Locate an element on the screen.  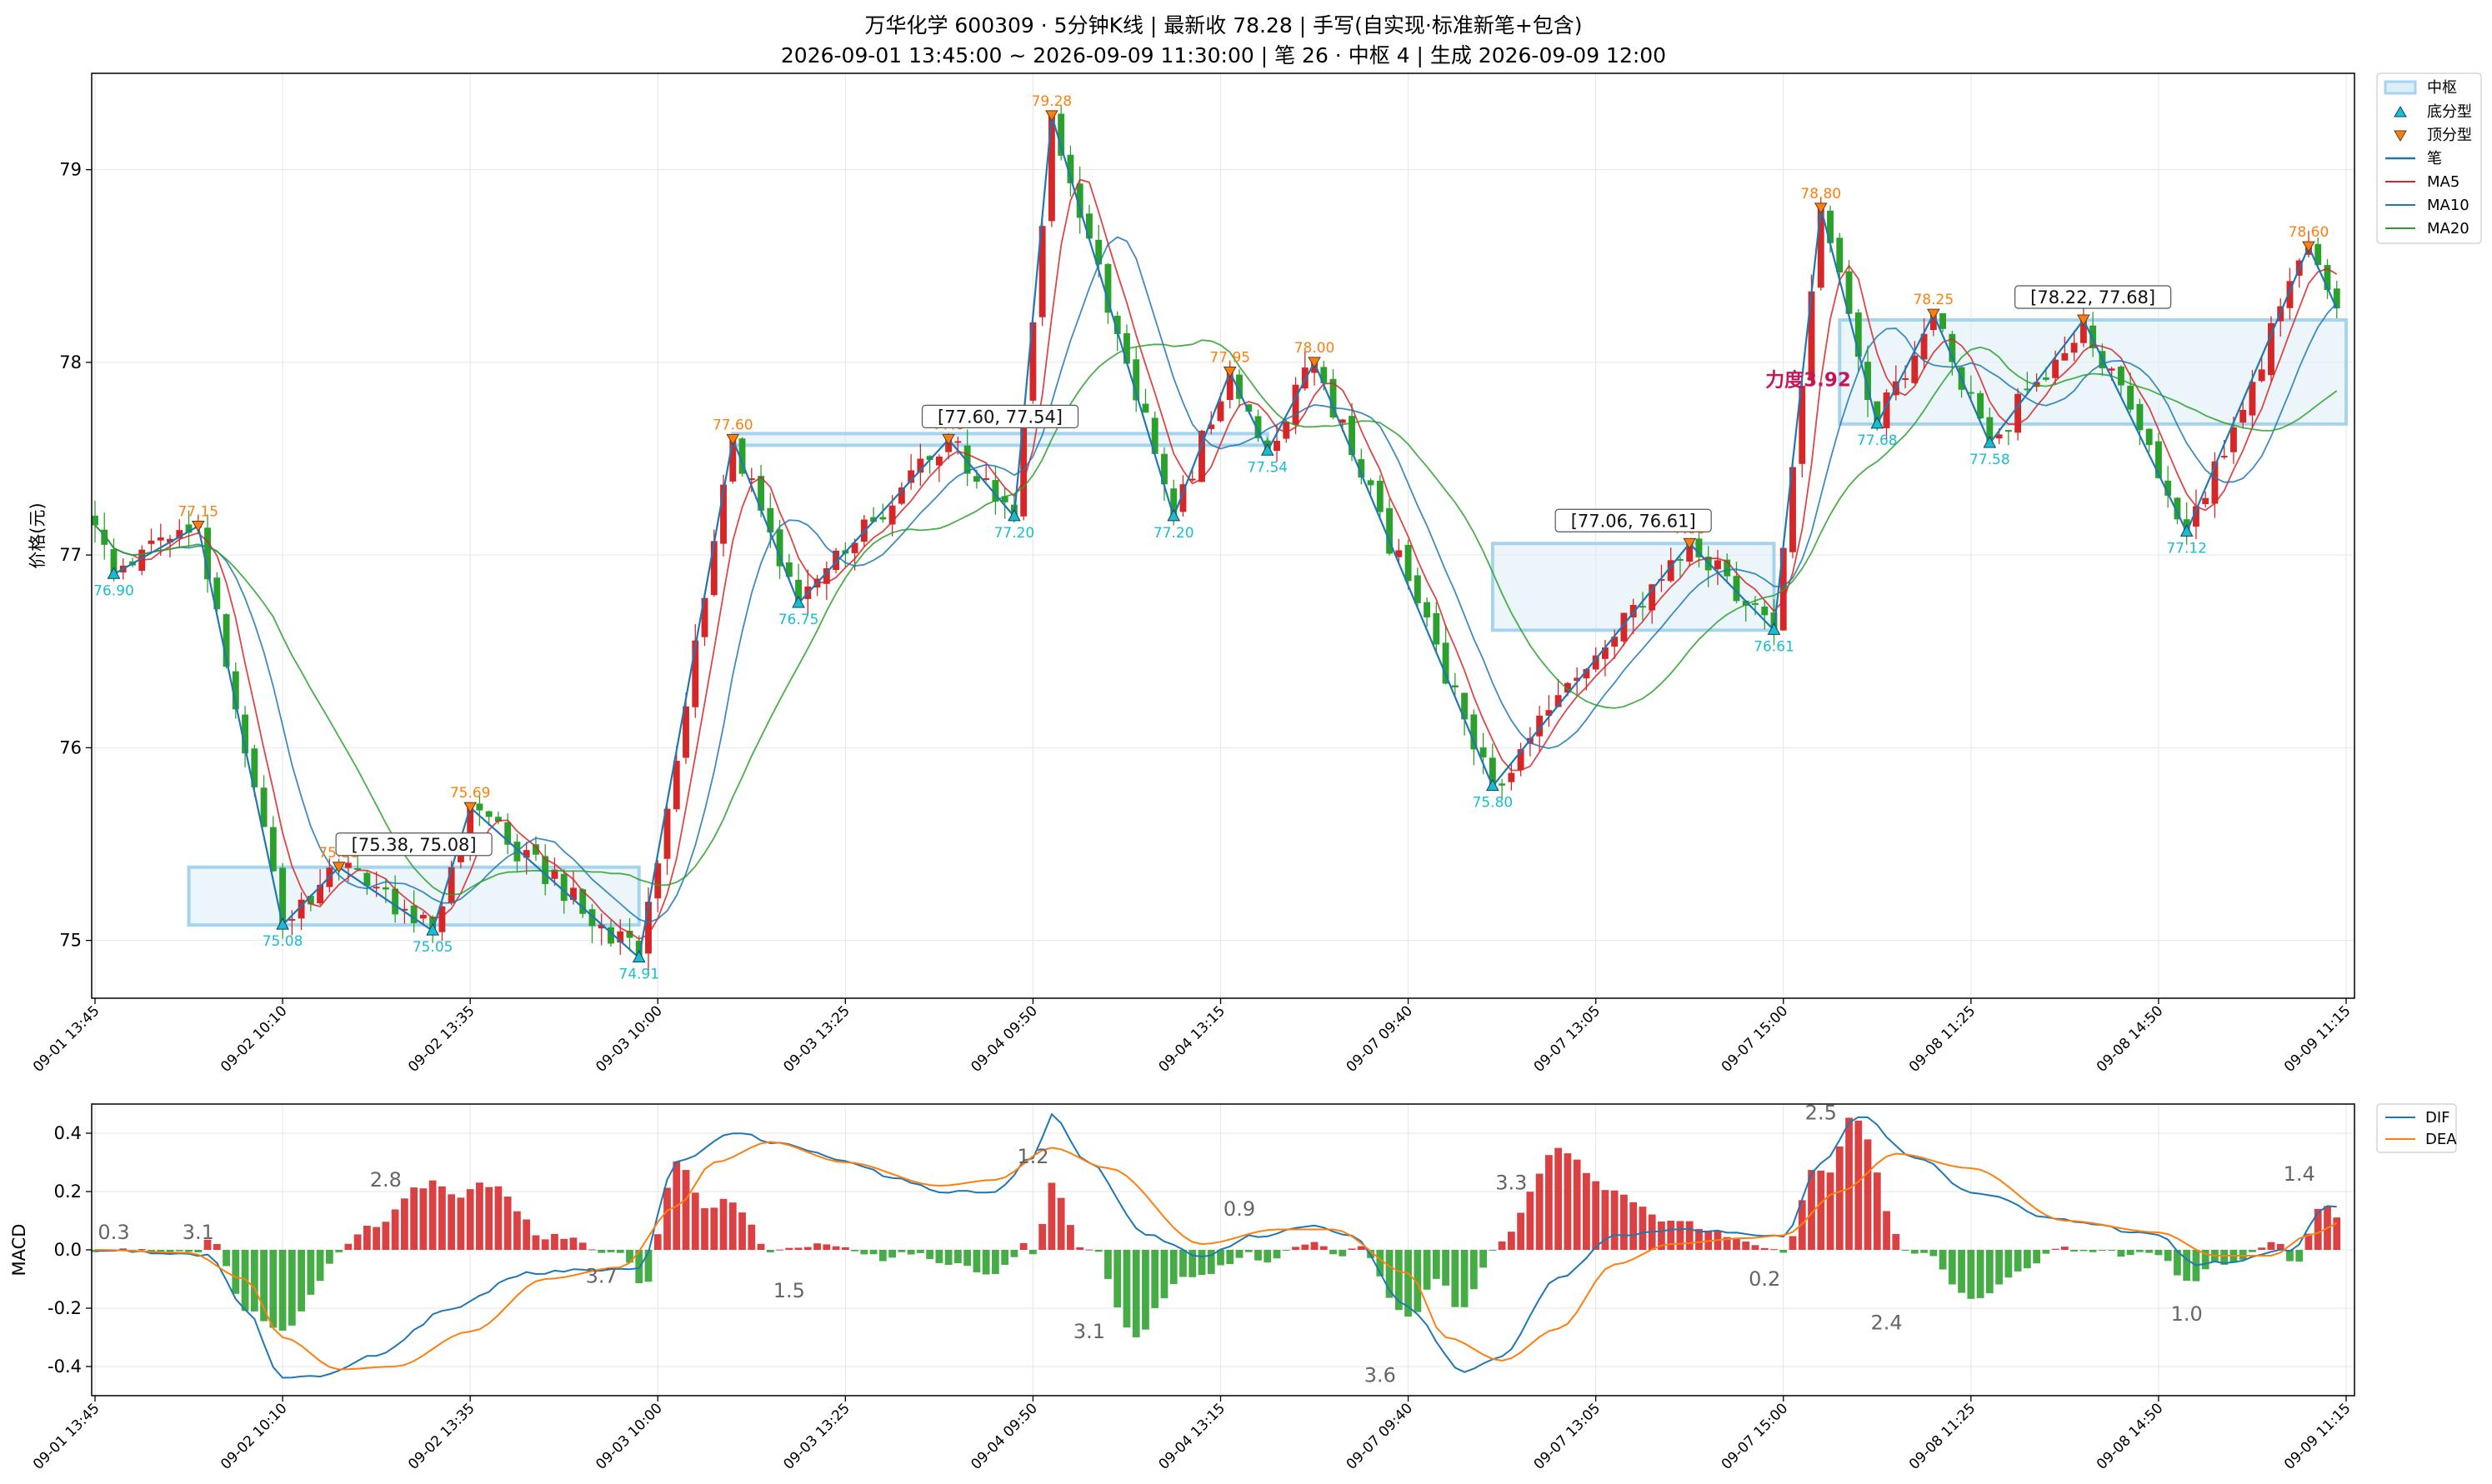
bottom-fractal-label: 76.90 is located at coordinates (113, 590).